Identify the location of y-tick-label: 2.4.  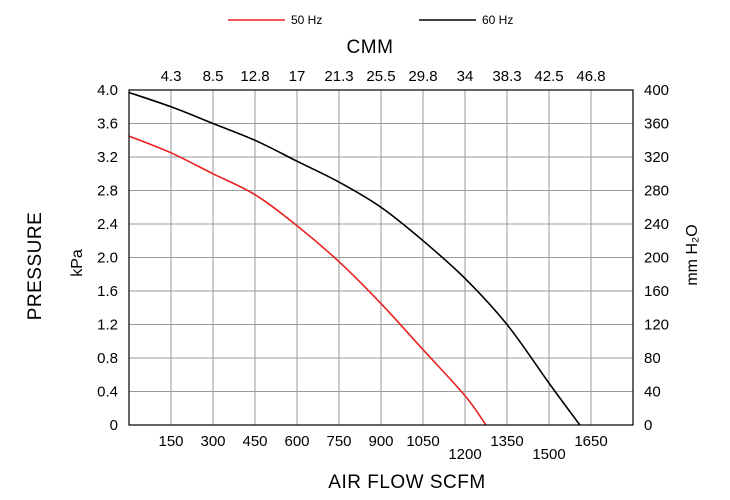
(107, 224).